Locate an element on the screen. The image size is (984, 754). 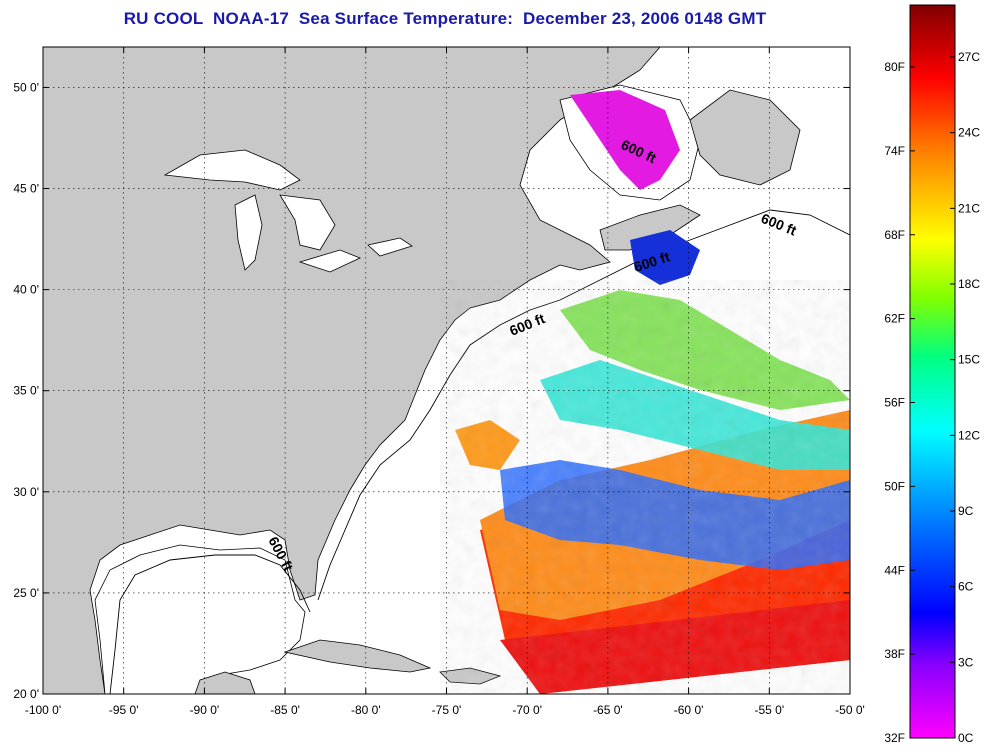
lon-tick-label: -65 0' is located at coordinates (608, 710).